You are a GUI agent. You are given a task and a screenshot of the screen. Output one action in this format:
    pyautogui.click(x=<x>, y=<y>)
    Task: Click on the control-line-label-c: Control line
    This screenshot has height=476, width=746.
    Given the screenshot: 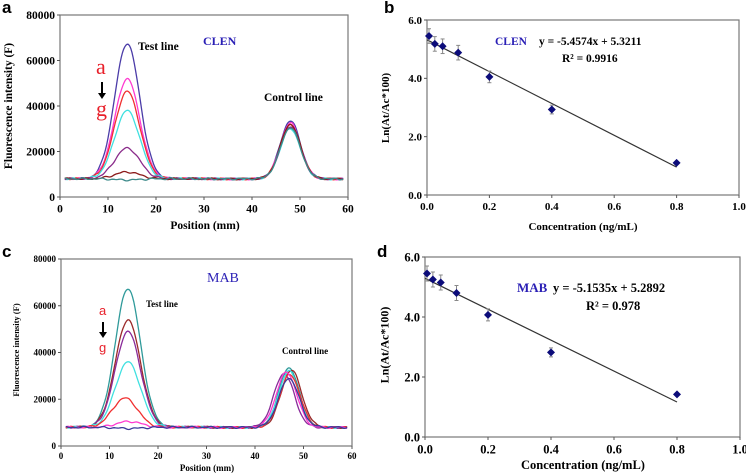 What is the action you would take?
    pyautogui.click(x=305, y=351)
    